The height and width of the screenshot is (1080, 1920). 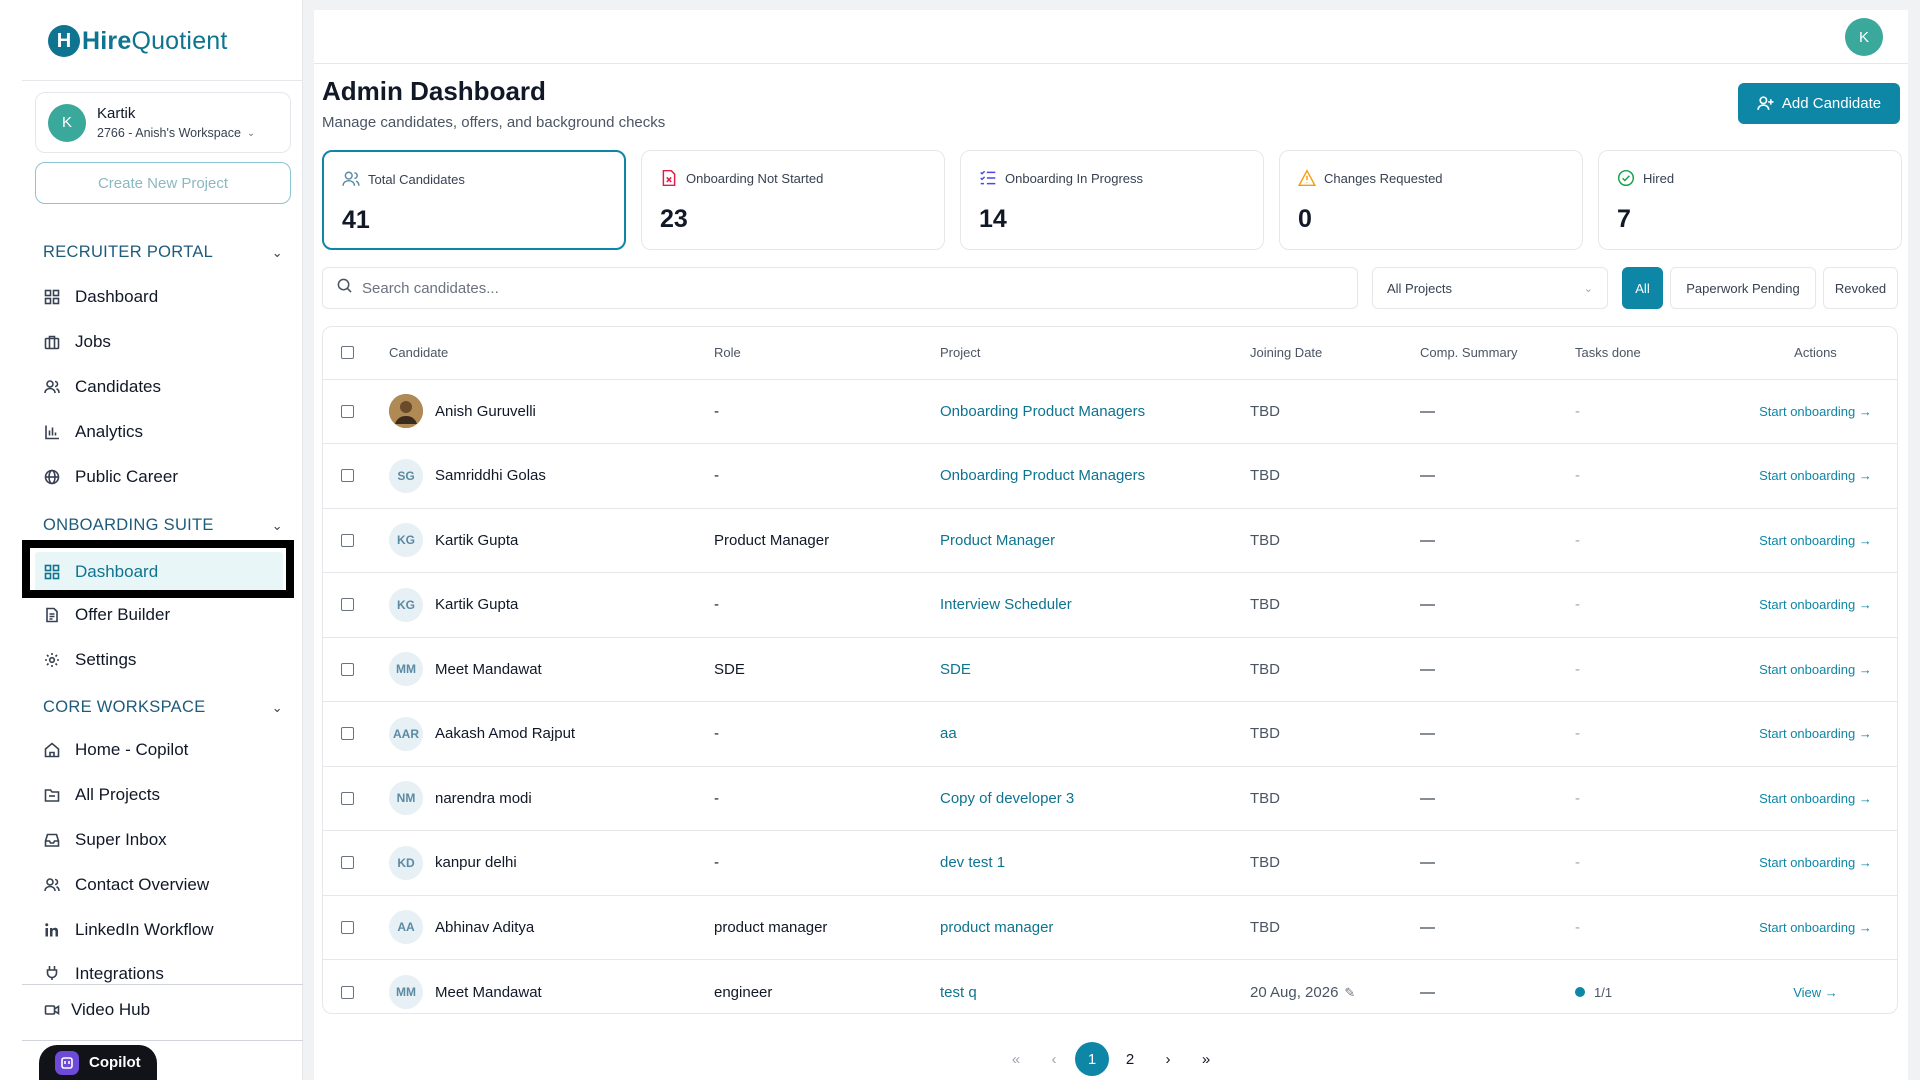 What do you see at coordinates (1016, 1059) in the screenshot?
I see `first-page-icon: «` at bounding box center [1016, 1059].